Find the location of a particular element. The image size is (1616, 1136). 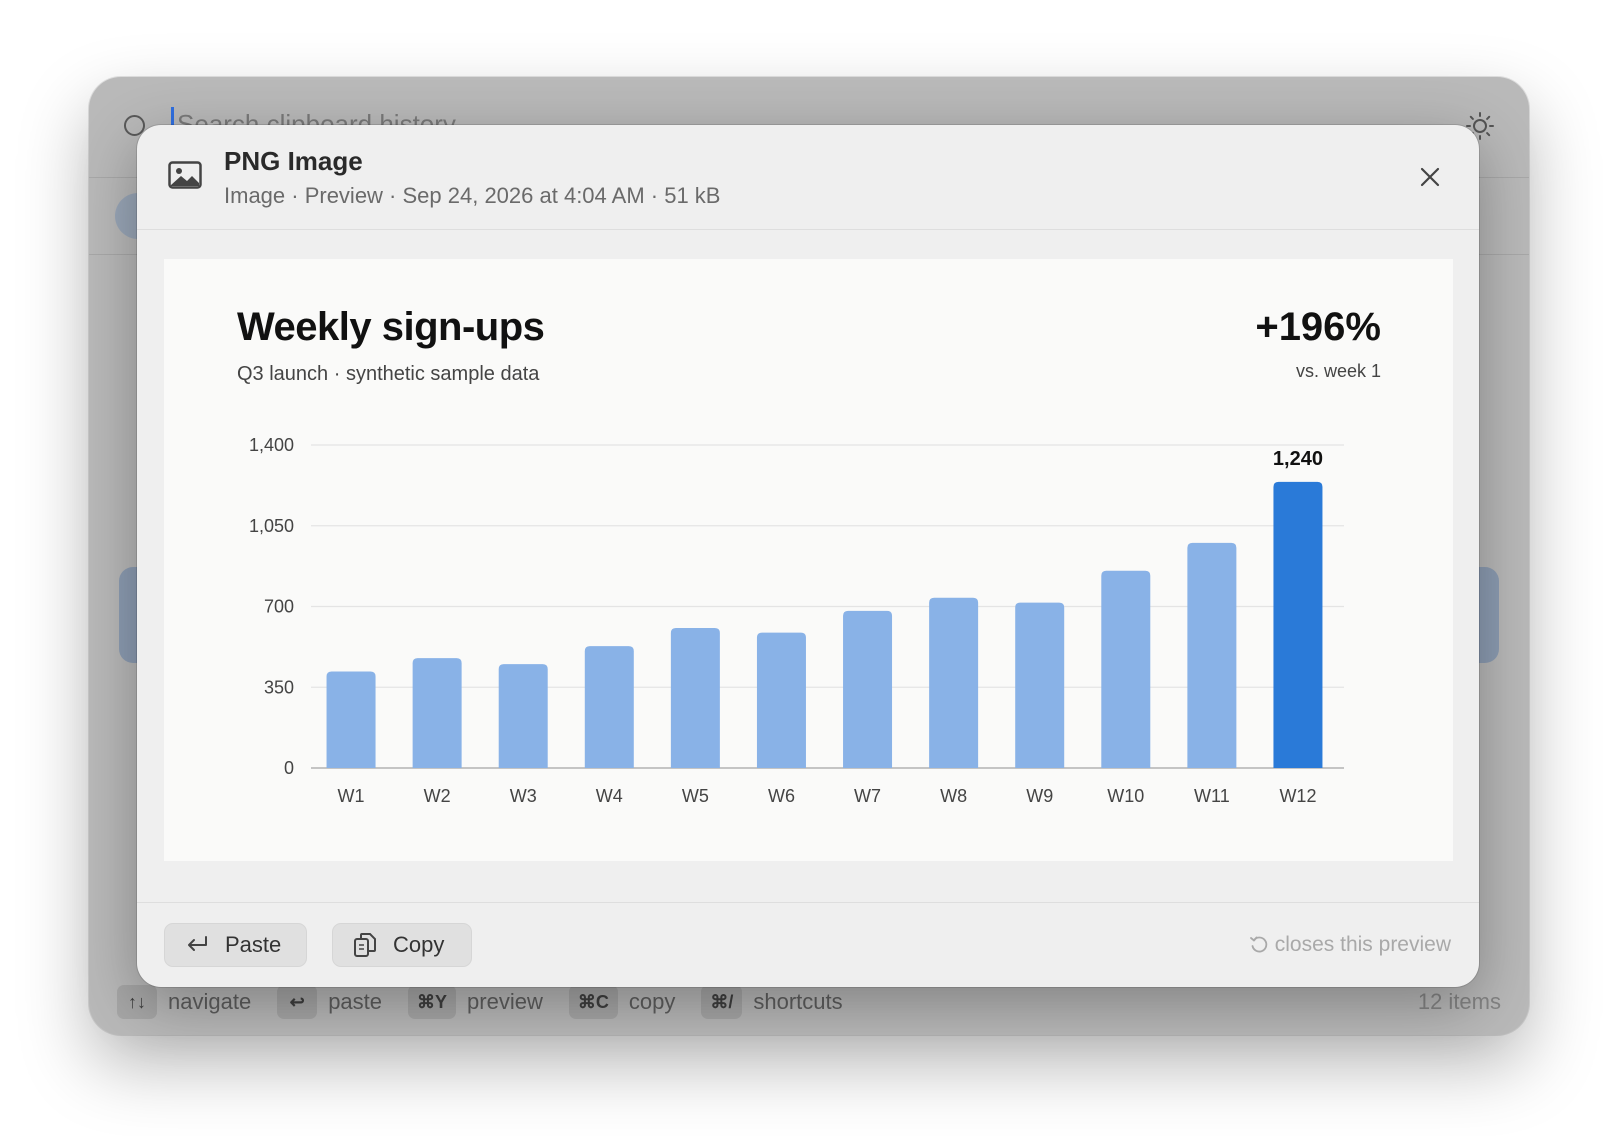

items-count: 12 items is located at coordinates (1459, 1001).